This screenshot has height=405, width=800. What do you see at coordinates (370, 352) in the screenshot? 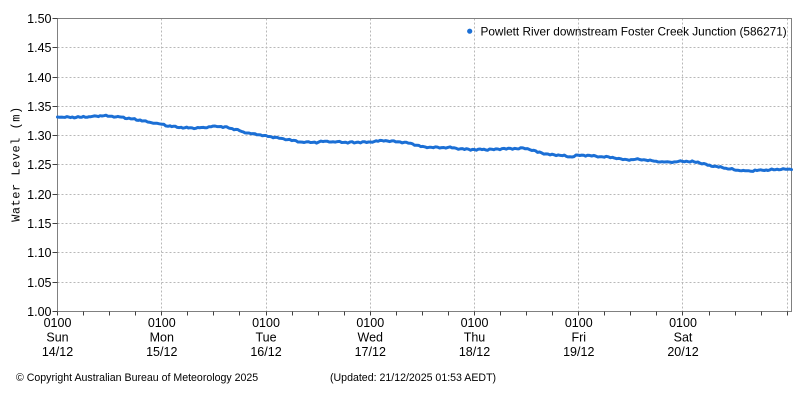
I see `svg-text: 17/12` at bounding box center [370, 352].